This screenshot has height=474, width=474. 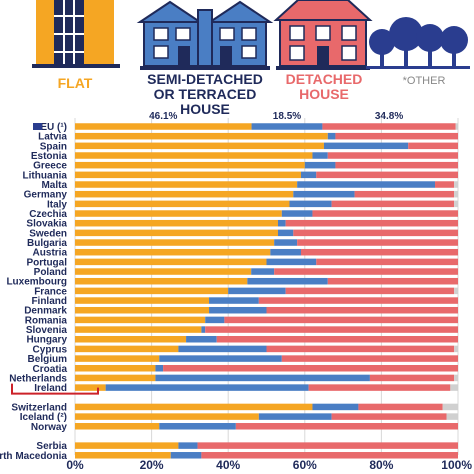 I want to click on category-label: Lithuania, so click(x=45, y=175).